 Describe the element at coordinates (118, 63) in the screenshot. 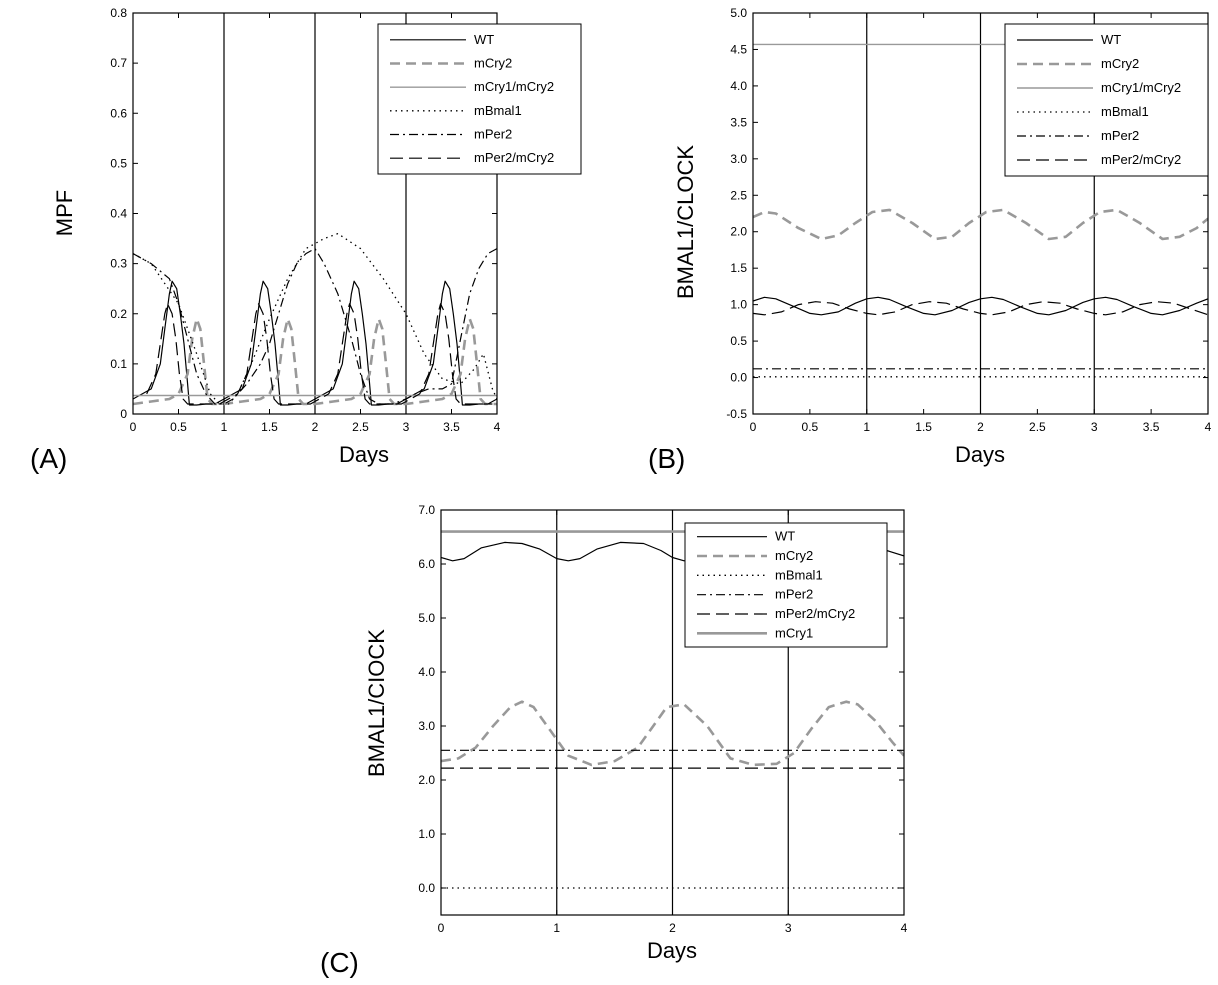

I see `y-tick-label: 0.7` at that location.